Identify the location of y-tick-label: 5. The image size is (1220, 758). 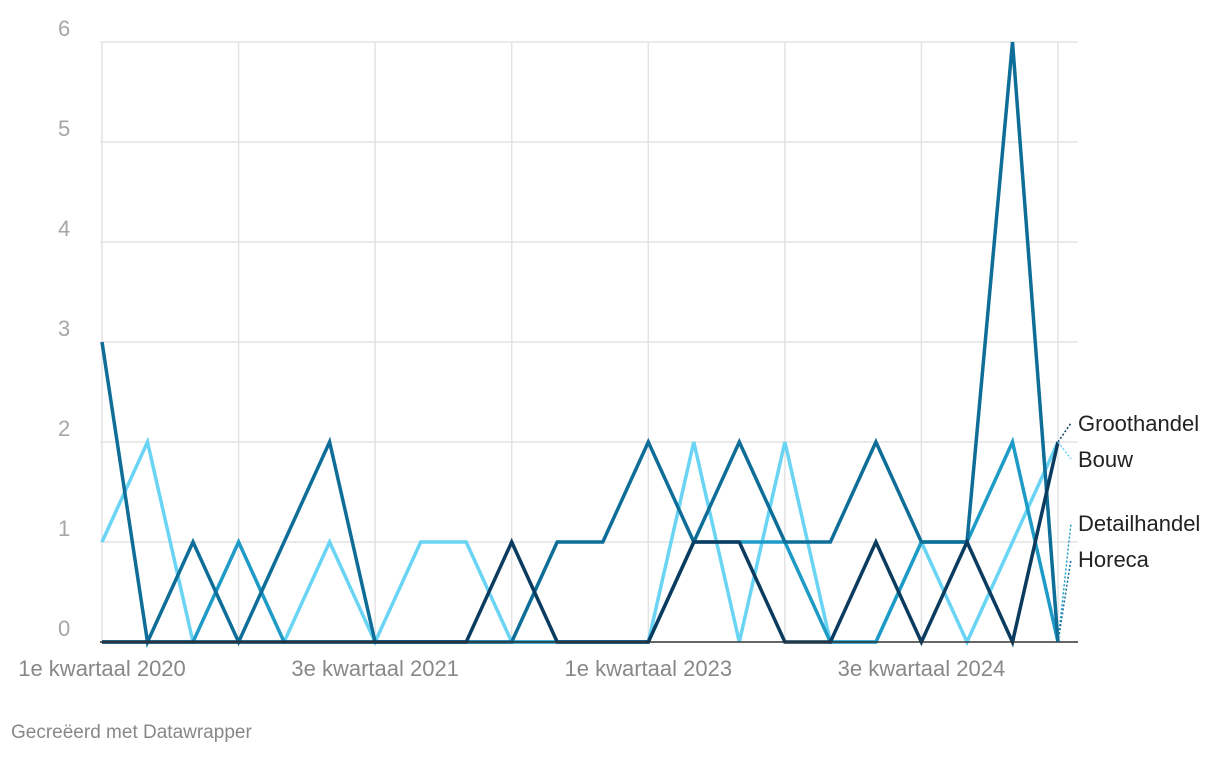
(64, 128).